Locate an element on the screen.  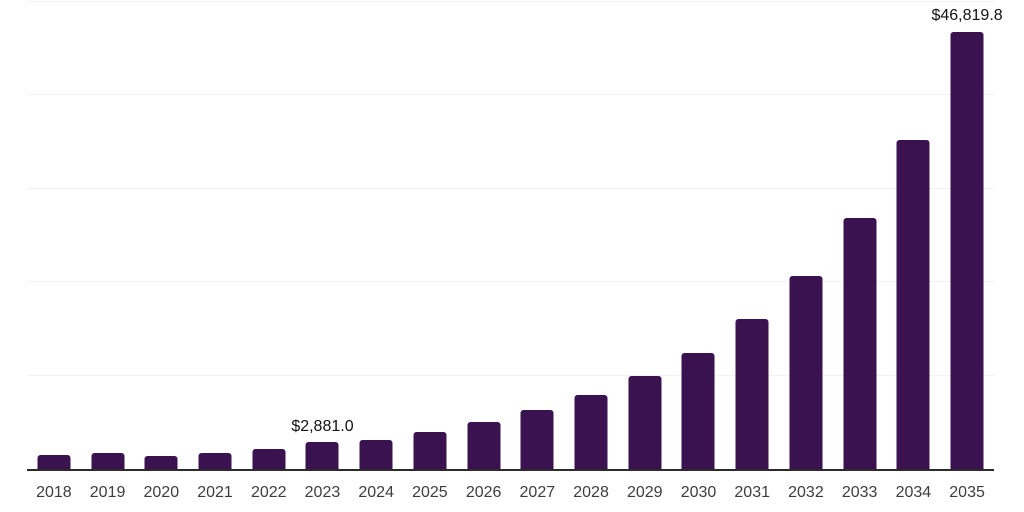
bar-2035 is located at coordinates (967, 250).